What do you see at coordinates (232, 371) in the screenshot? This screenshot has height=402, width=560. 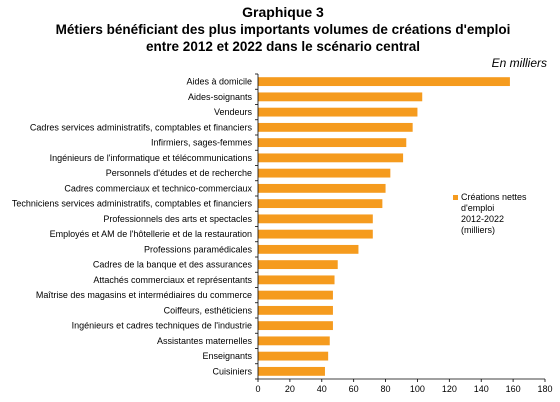 I see `category-label: Cuisiniers` at bounding box center [232, 371].